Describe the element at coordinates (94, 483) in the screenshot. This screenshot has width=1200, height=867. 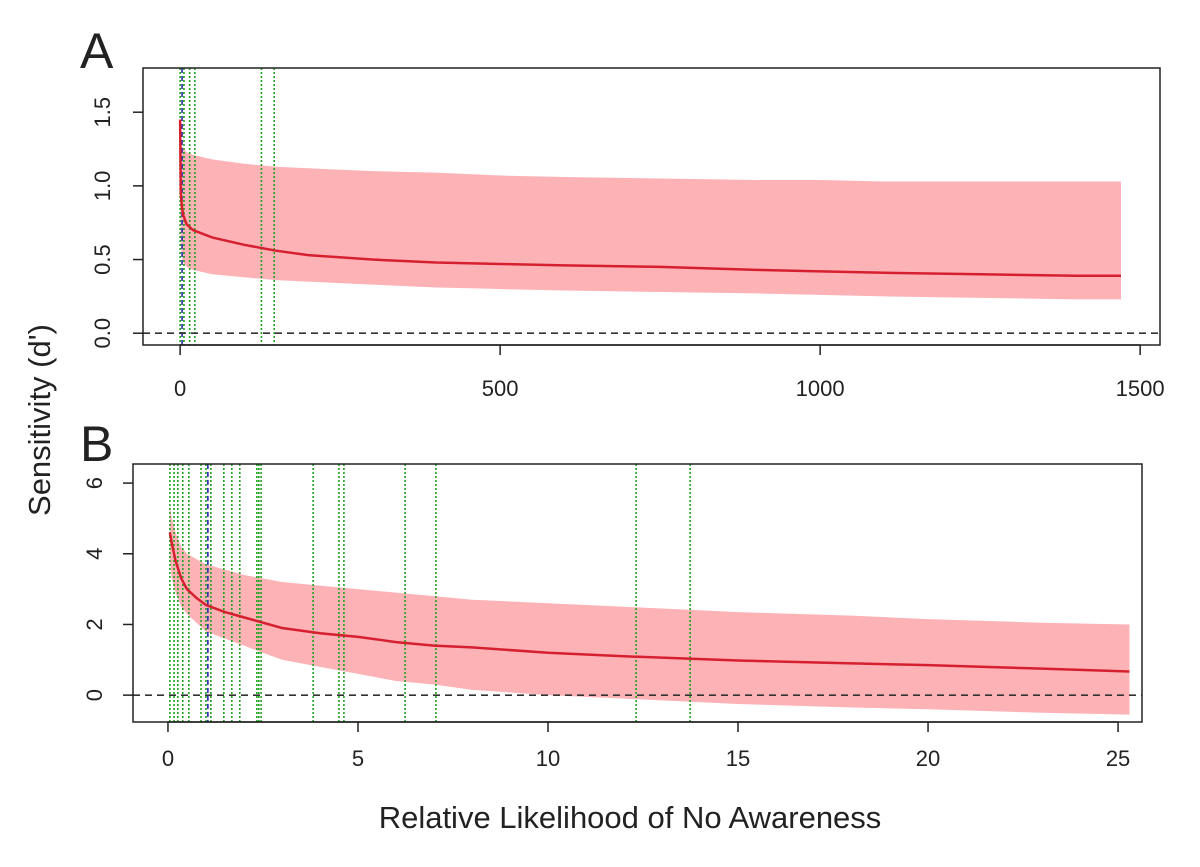
I see `y-tick-label: 6` at that location.